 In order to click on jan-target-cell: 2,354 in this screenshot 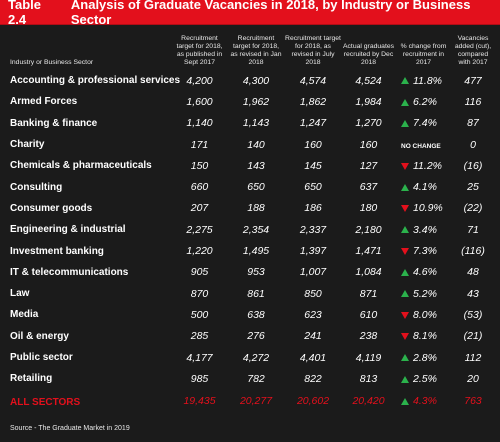, I will do `click(256, 229)`.